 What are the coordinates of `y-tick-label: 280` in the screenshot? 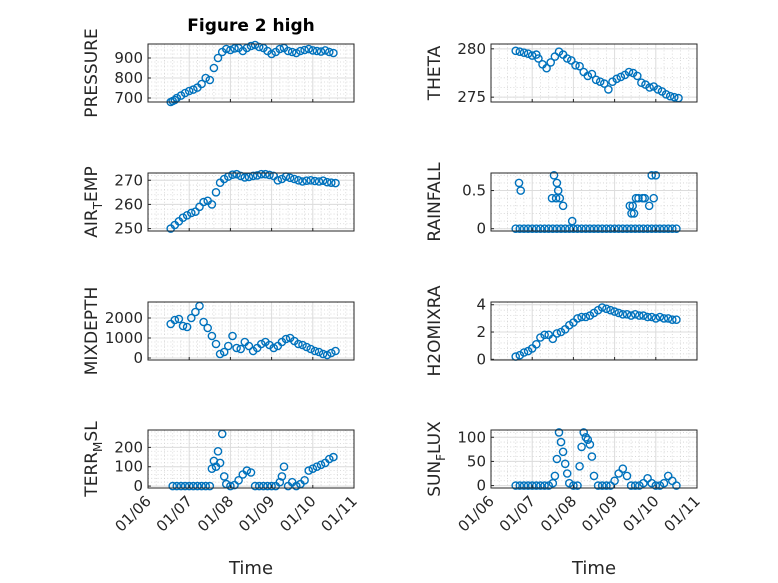 It's located at (471, 49).